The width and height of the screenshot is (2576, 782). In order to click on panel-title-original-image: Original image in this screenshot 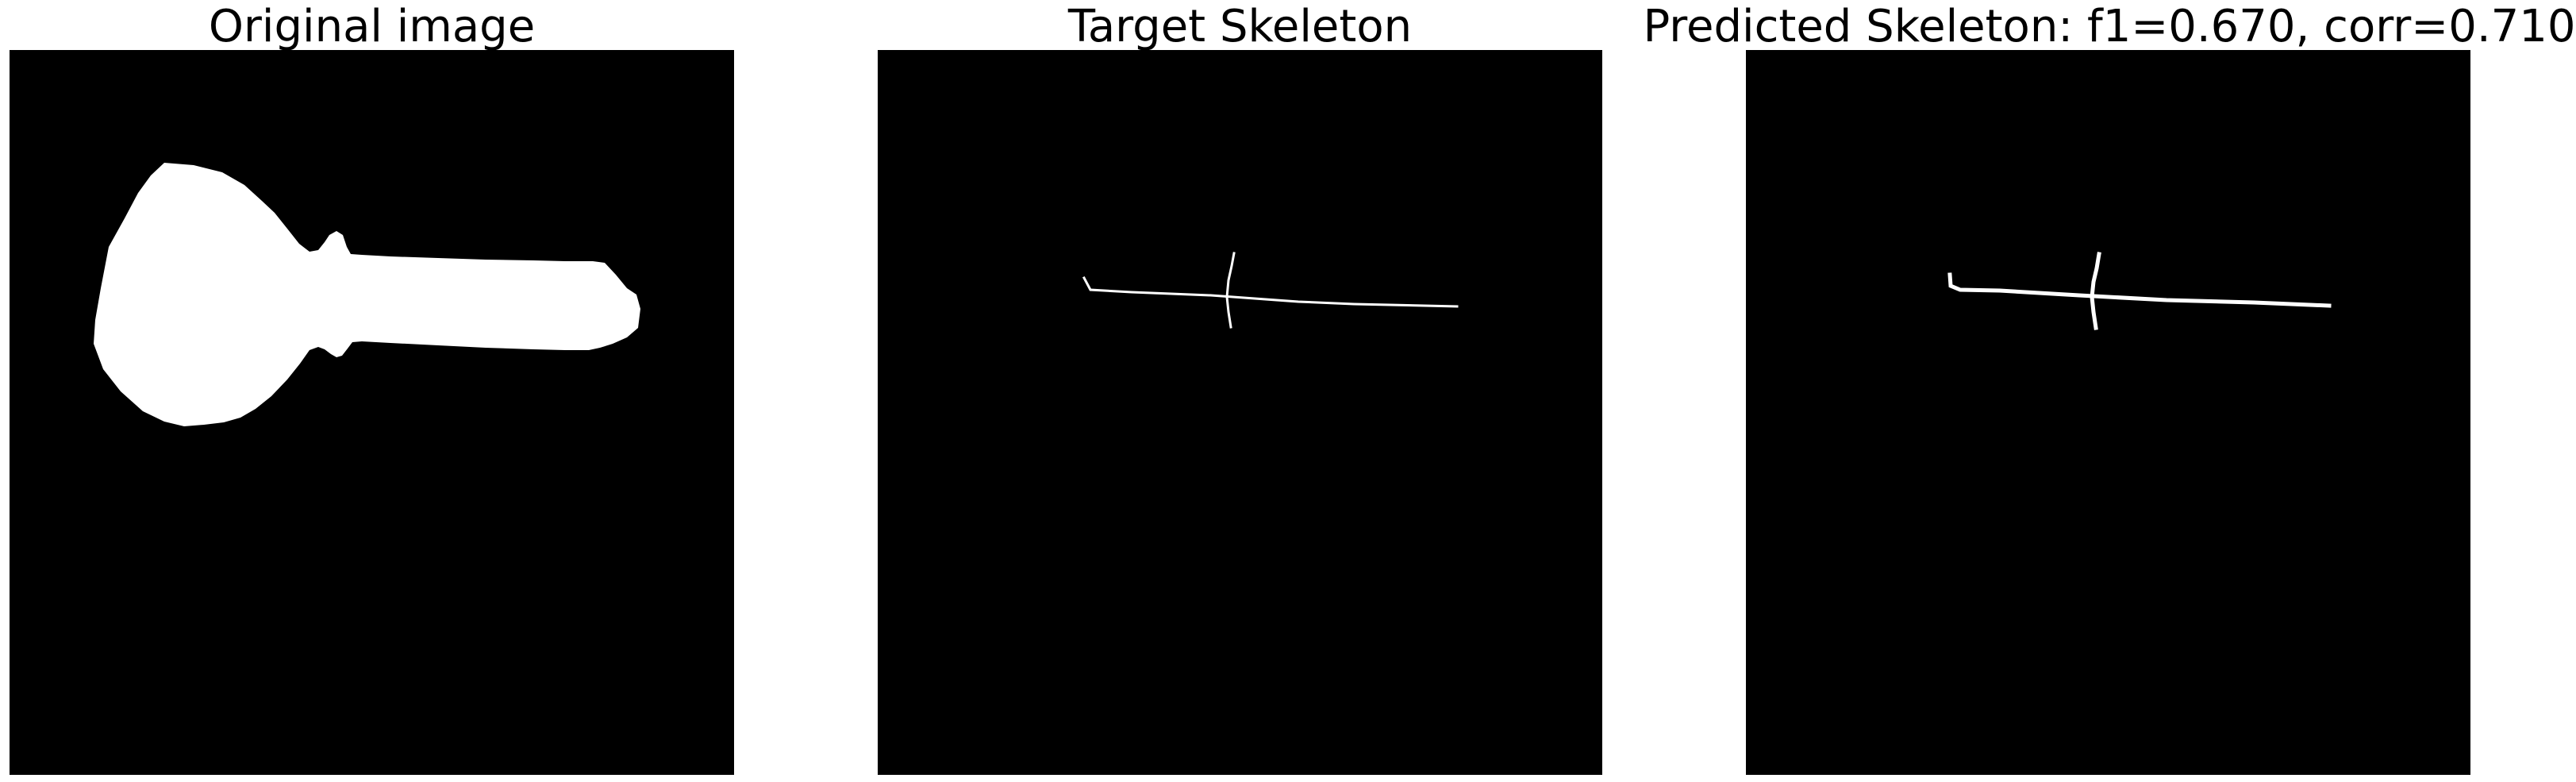, I will do `click(372, 27)`.